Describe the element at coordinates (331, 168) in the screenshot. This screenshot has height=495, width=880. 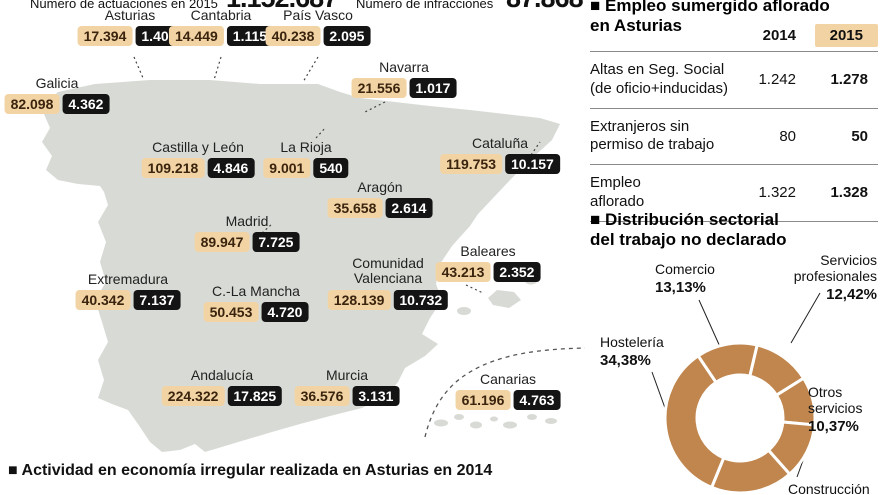
I see `infracciones-badge: 540` at that location.